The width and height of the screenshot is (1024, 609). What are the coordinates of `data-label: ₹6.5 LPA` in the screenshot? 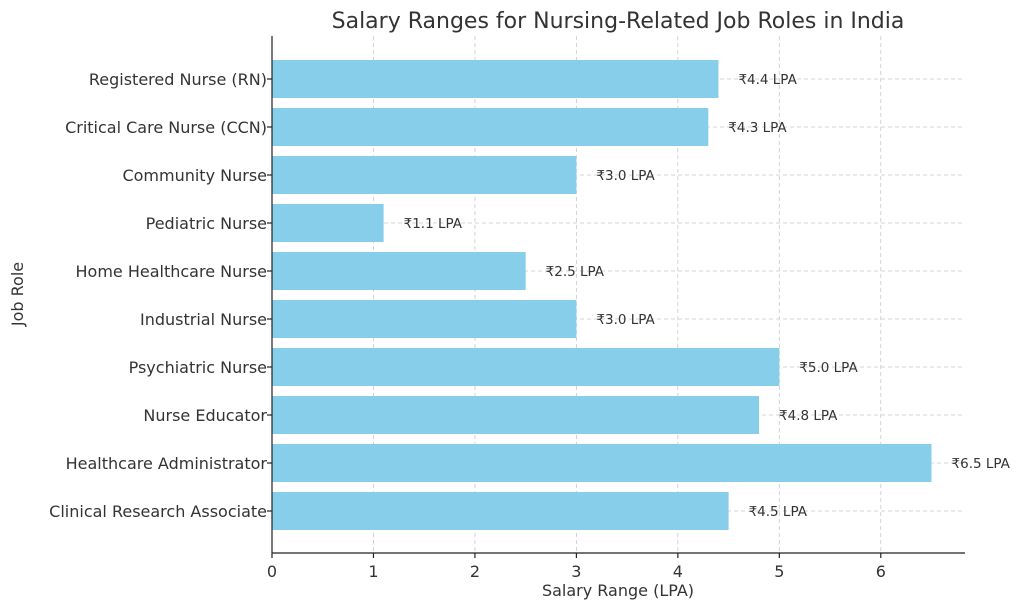 It's located at (981, 464).